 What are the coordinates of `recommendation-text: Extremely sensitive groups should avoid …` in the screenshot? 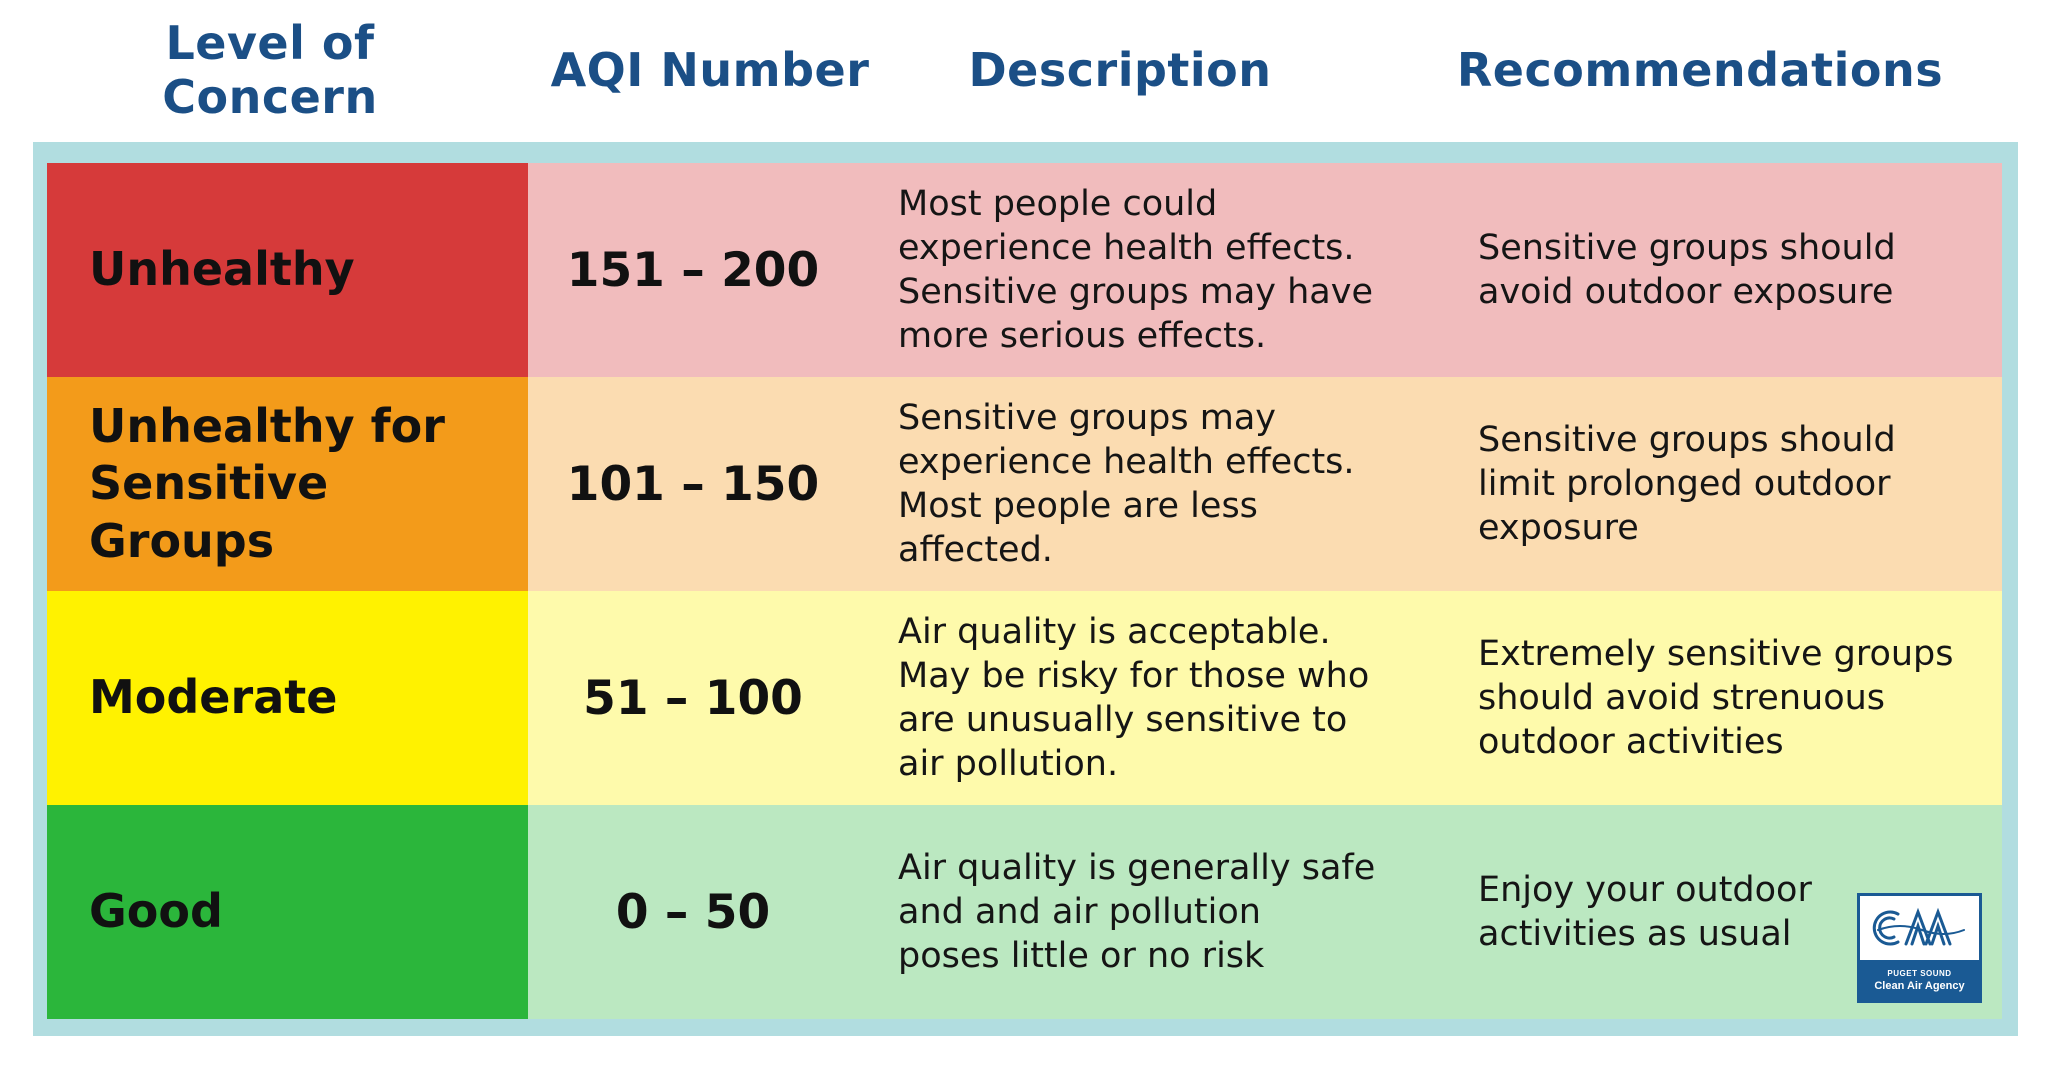 It's located at (1716, 698).